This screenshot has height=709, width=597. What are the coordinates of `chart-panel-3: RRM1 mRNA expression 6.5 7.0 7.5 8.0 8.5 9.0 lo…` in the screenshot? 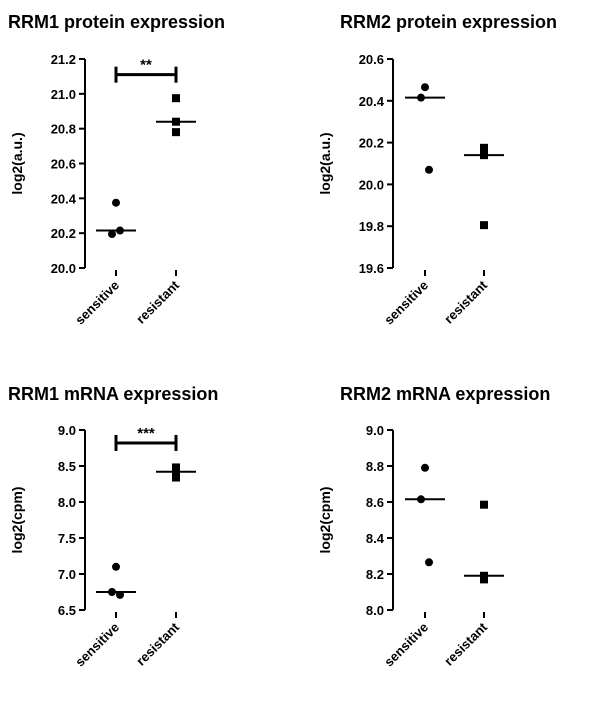 It's located at (113, 526).